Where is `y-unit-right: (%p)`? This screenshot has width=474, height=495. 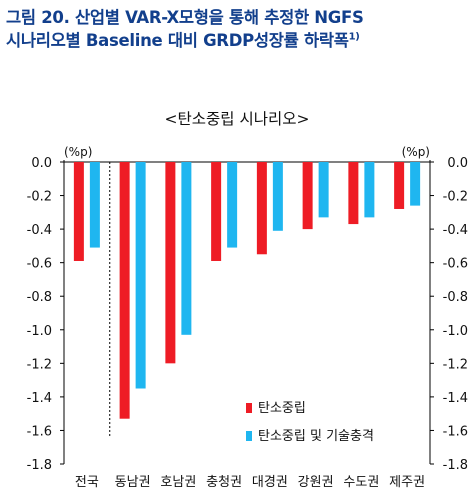 y-unit-right: (%p) is located at coordinates (416, 152).